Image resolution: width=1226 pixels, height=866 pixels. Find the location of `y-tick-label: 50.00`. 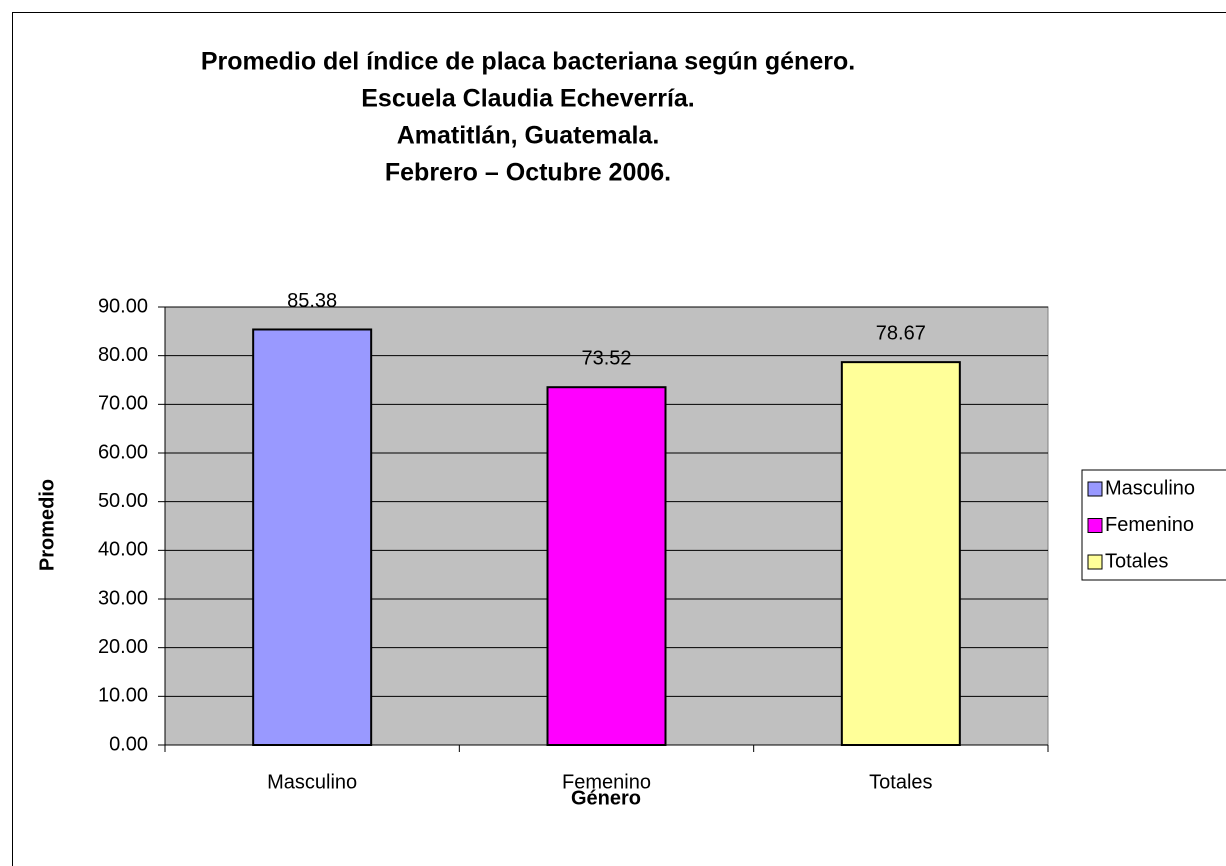

y-tick-label: 50.00 is located at coordinates (123, 501).